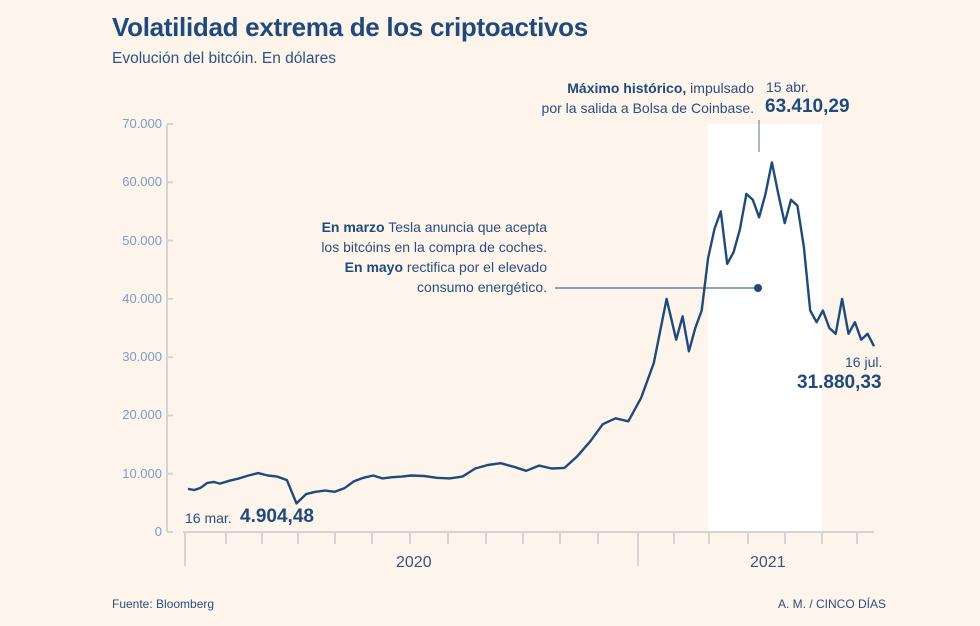  Describe the element at coordinates (482, 287) in the screenshot. I see `tesla-annotation-text-4: consumo energético.` at that location.